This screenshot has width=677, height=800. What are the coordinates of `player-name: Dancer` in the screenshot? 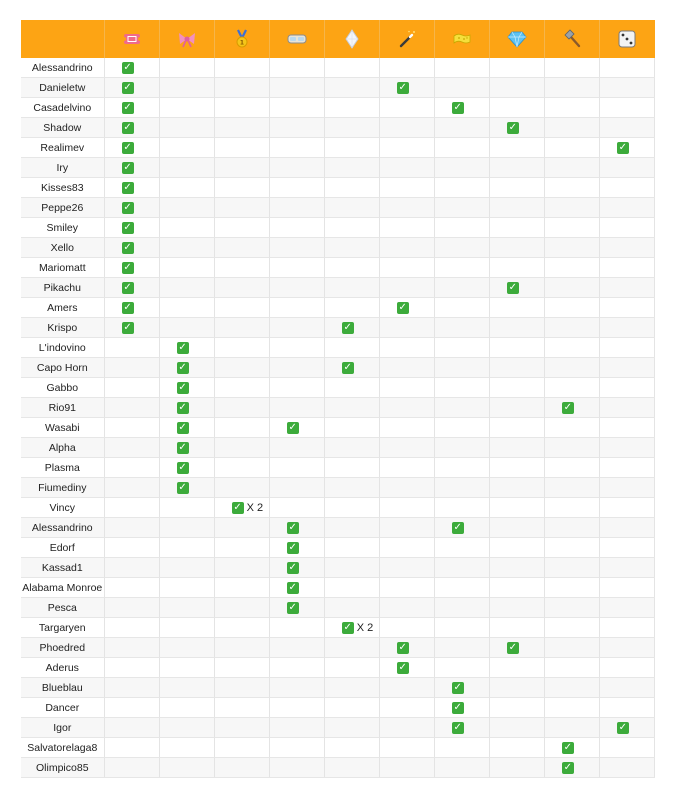 It's located at (63, 707).